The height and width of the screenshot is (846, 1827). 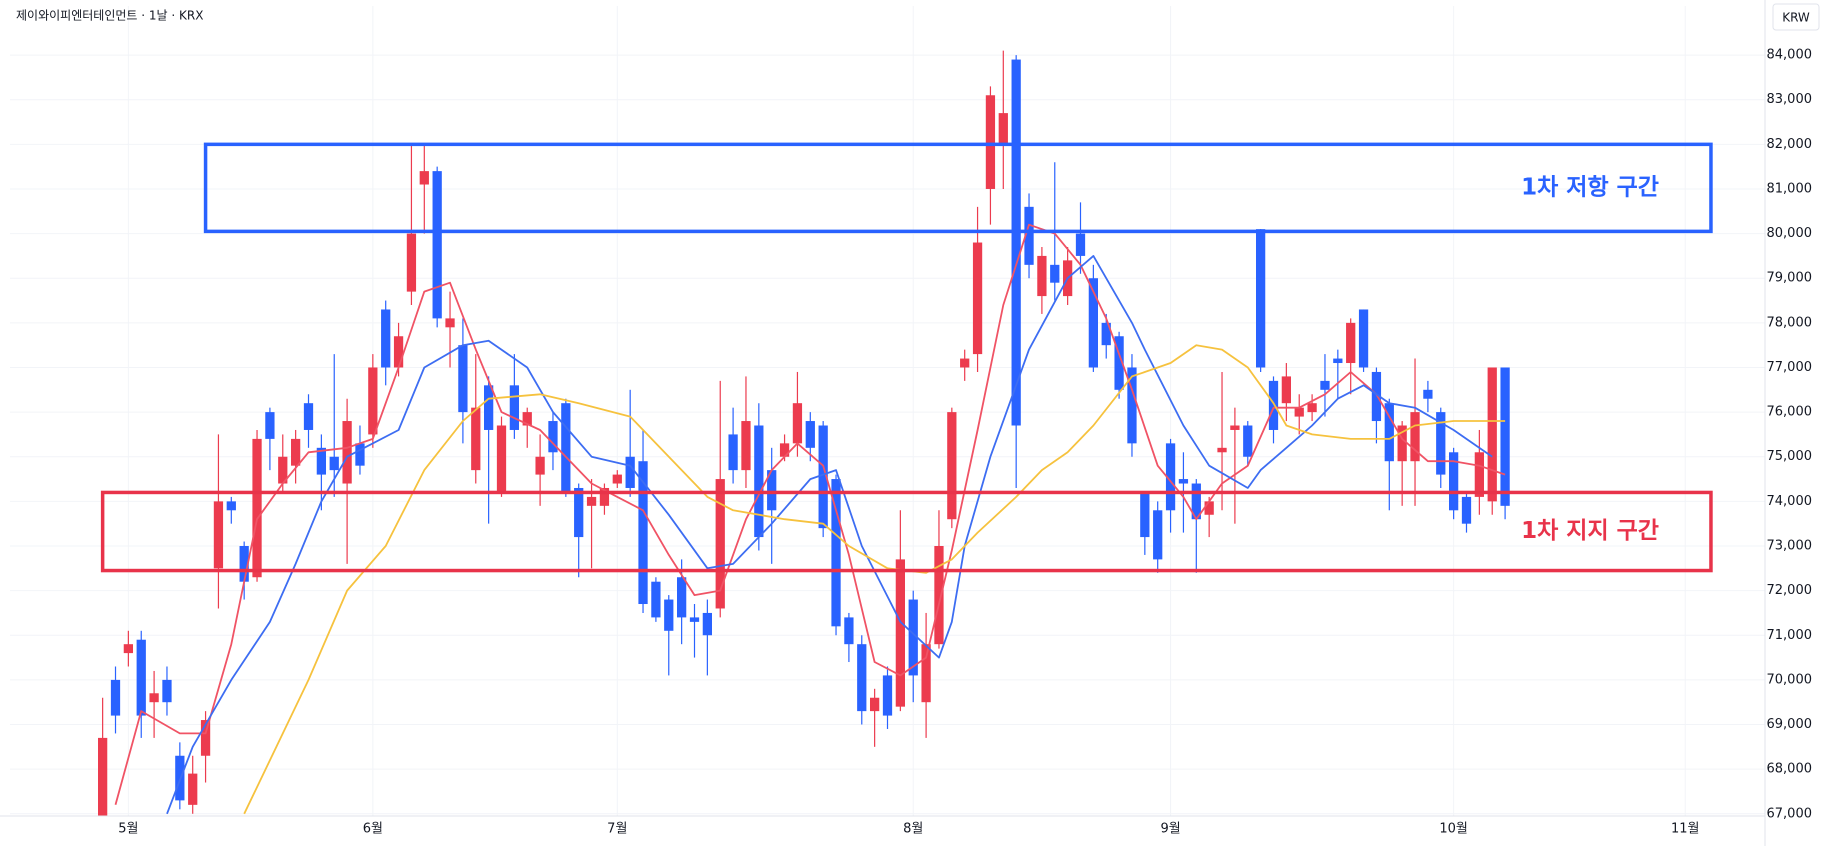 What do you see at coordinates (373, 829) in the screenshot?
I see `x-tick-label: 6월` at bounding box center [373, 829].